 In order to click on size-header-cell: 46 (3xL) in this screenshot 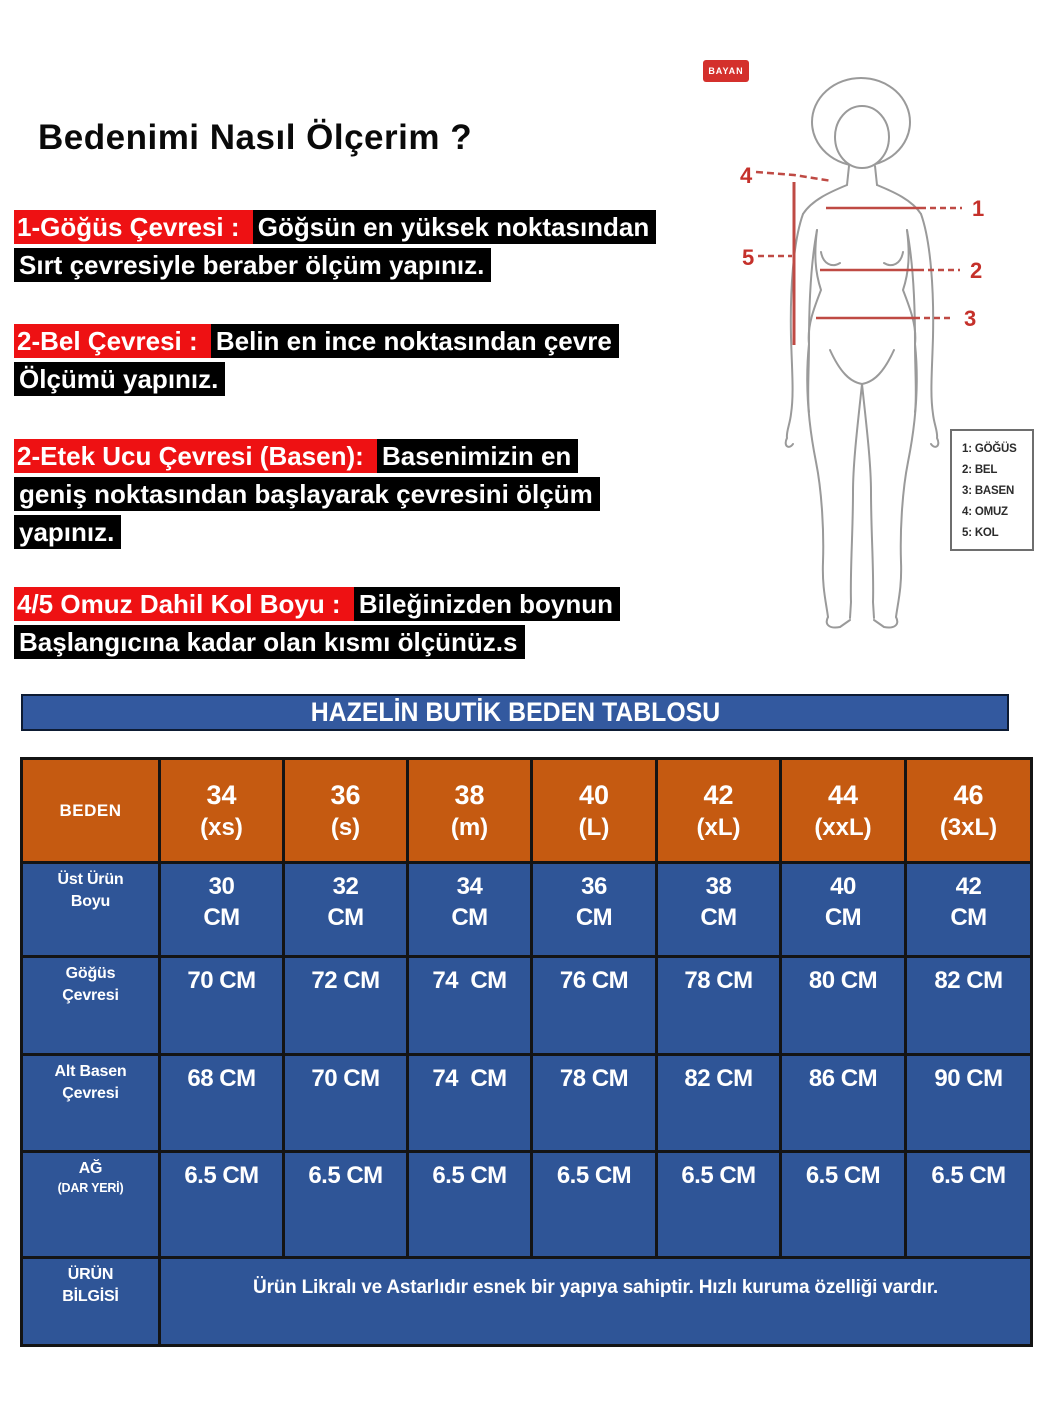, I will do `click(968, 810)`.